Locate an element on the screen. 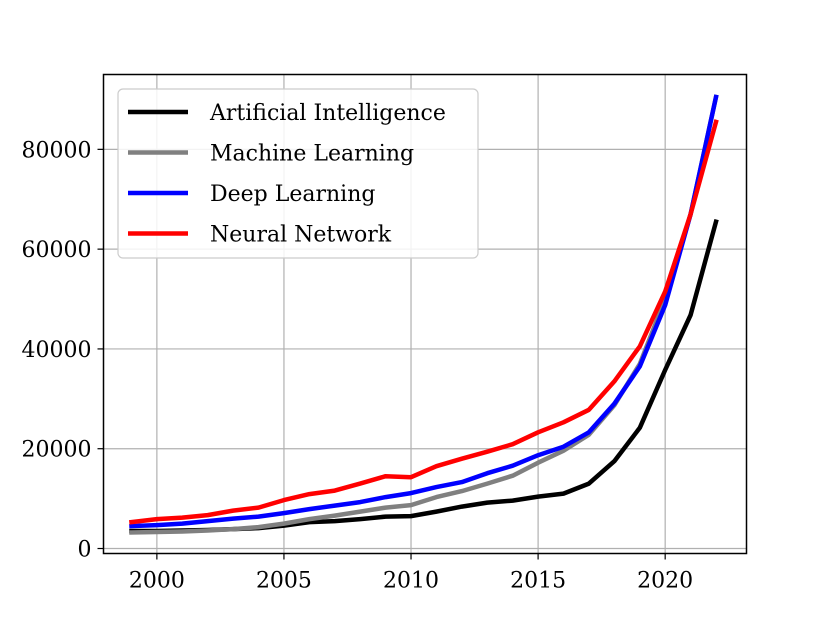 The image size is (830, 623). x-tick-label: 2015 is located at coordinates (538, 581).